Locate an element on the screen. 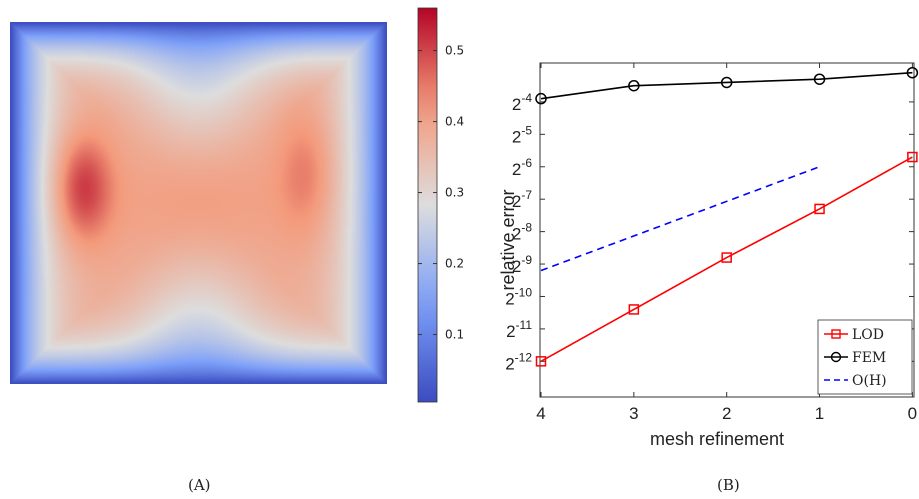 Image resolution: width=919 pixels, height=499 pixels. colorbar-bar is located at coordinates (427, 205).